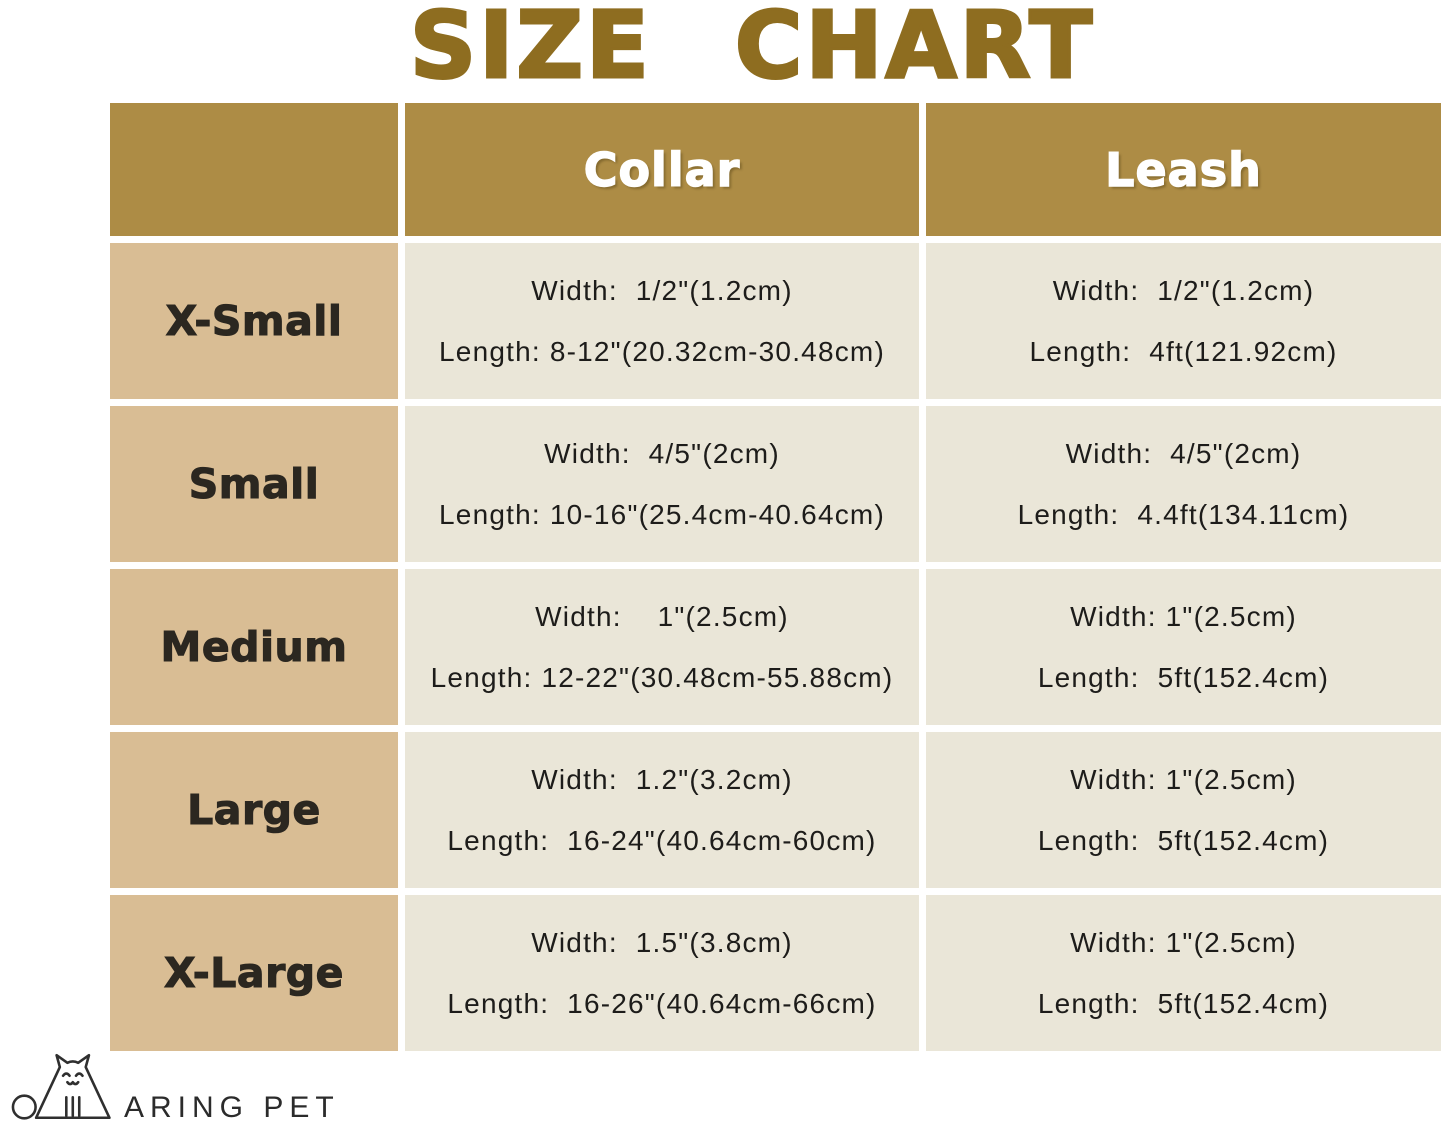 This screenshot has width=1445, height=1132. What do you see at coordinates (662, 616) in the screenshot?
I see `collar-width-value: Width: 1"(2.5cm)` at bounding box center [662, 616].